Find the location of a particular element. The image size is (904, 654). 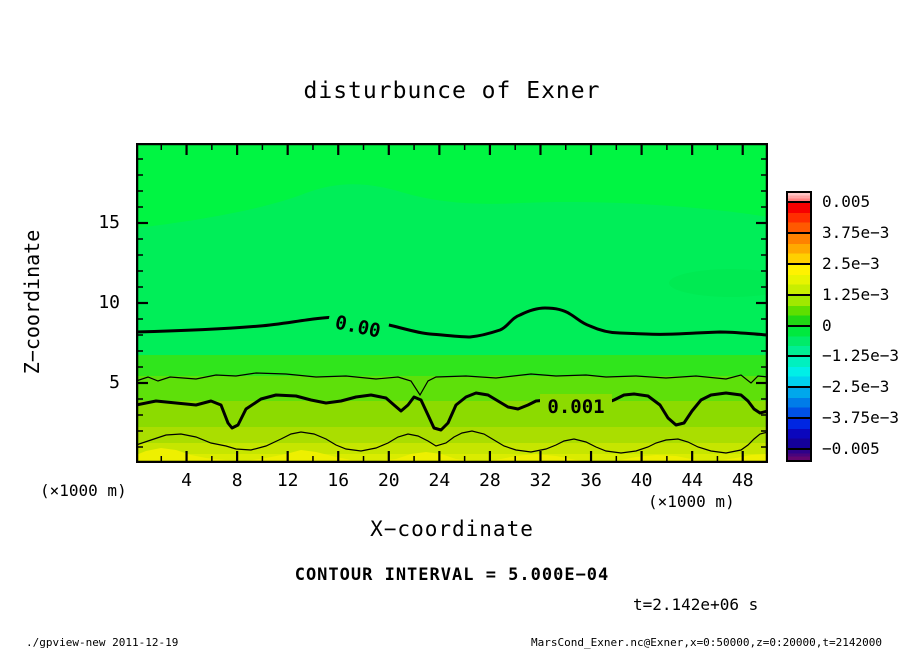

colorbar-label-−0.005: −0.005 is located at coordinates (851, 448).